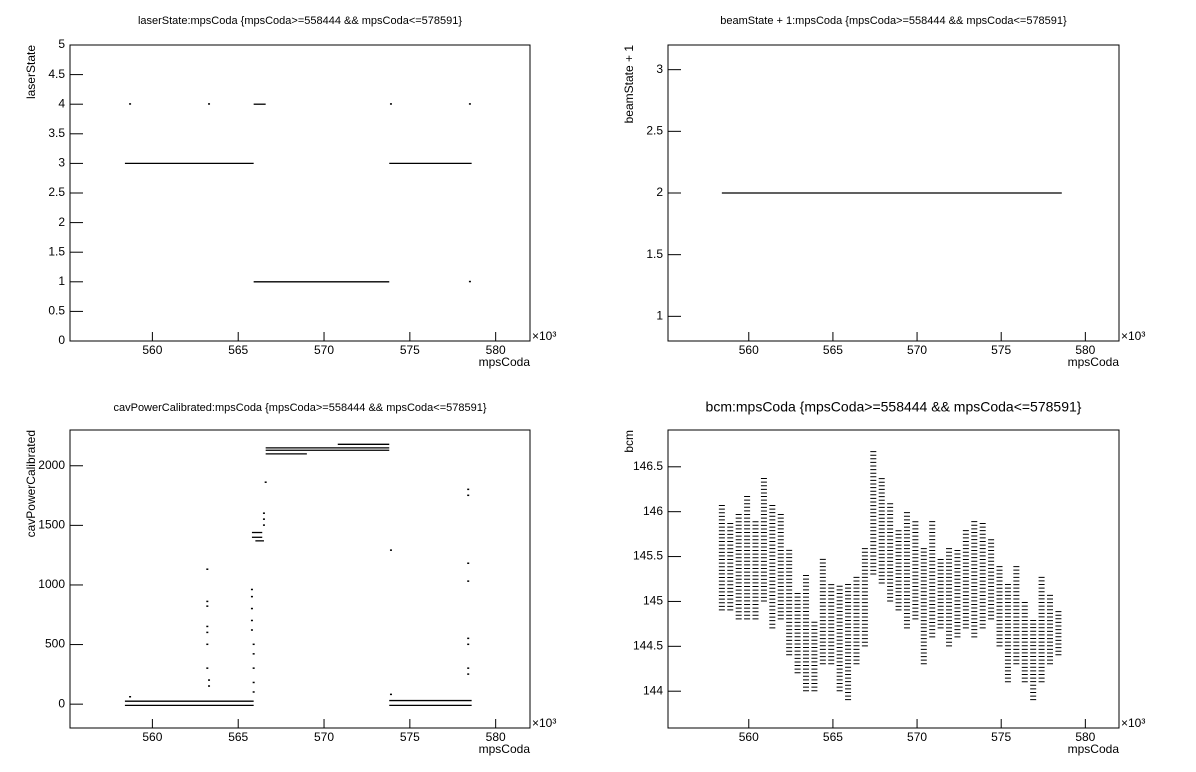 Image resolution: width=1196 pixels, height=772 pixels. I want to click on y-tick-label: 1000, so click(51, 584).